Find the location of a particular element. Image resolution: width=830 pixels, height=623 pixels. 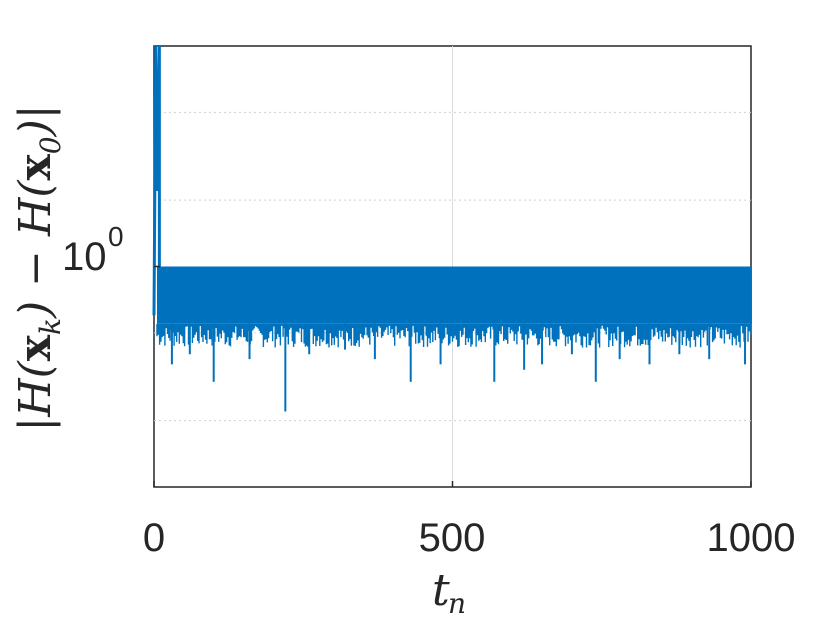

y-tick-label-group: 10 0 is located at coordinates (93, 250).